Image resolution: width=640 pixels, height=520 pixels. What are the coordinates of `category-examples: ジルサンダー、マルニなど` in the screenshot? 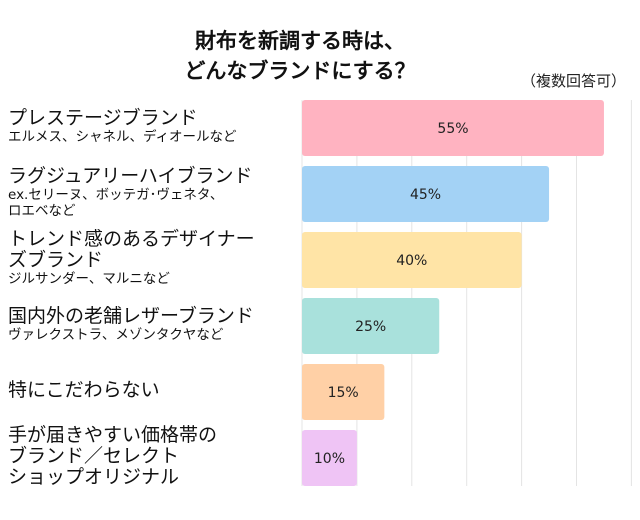 It's located at (89, 279).